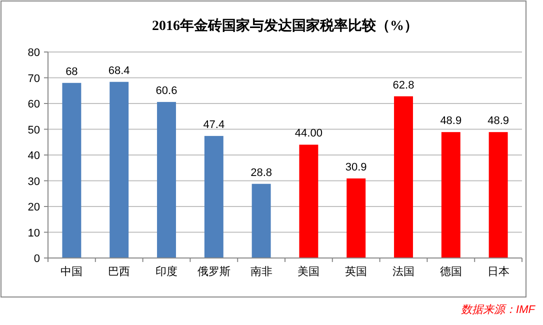 The image size is (543, 325). Describe the element at coordinates (403, 85) in the screenshot. I see `data-label: 62.8` at that location.